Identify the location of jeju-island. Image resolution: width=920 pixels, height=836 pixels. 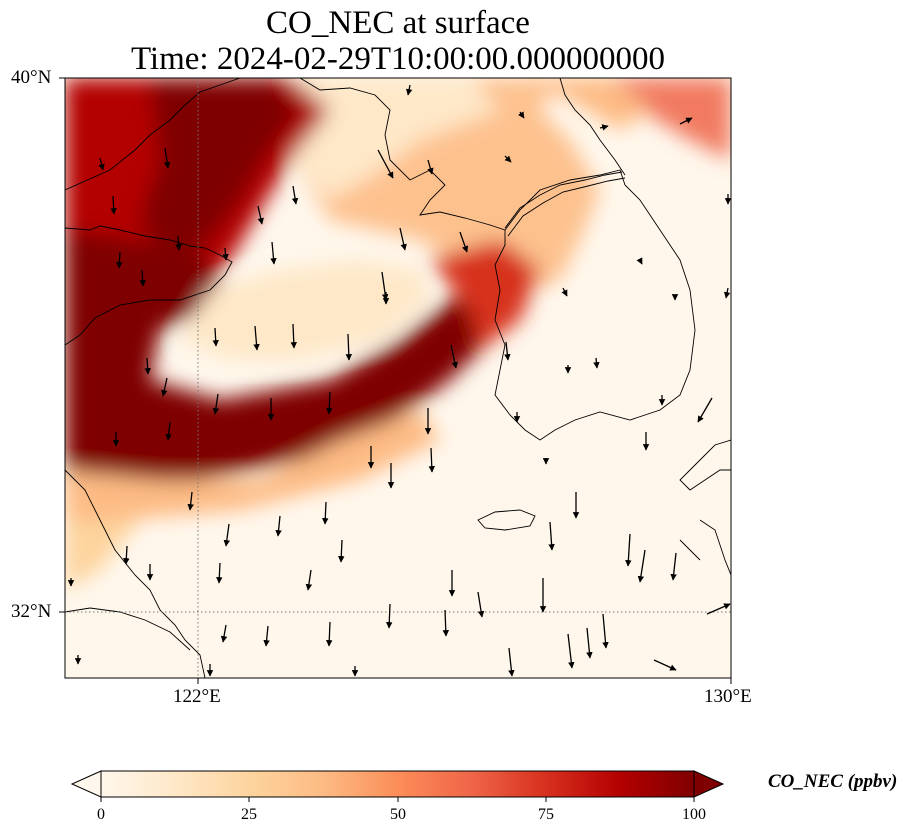
(506, 520).